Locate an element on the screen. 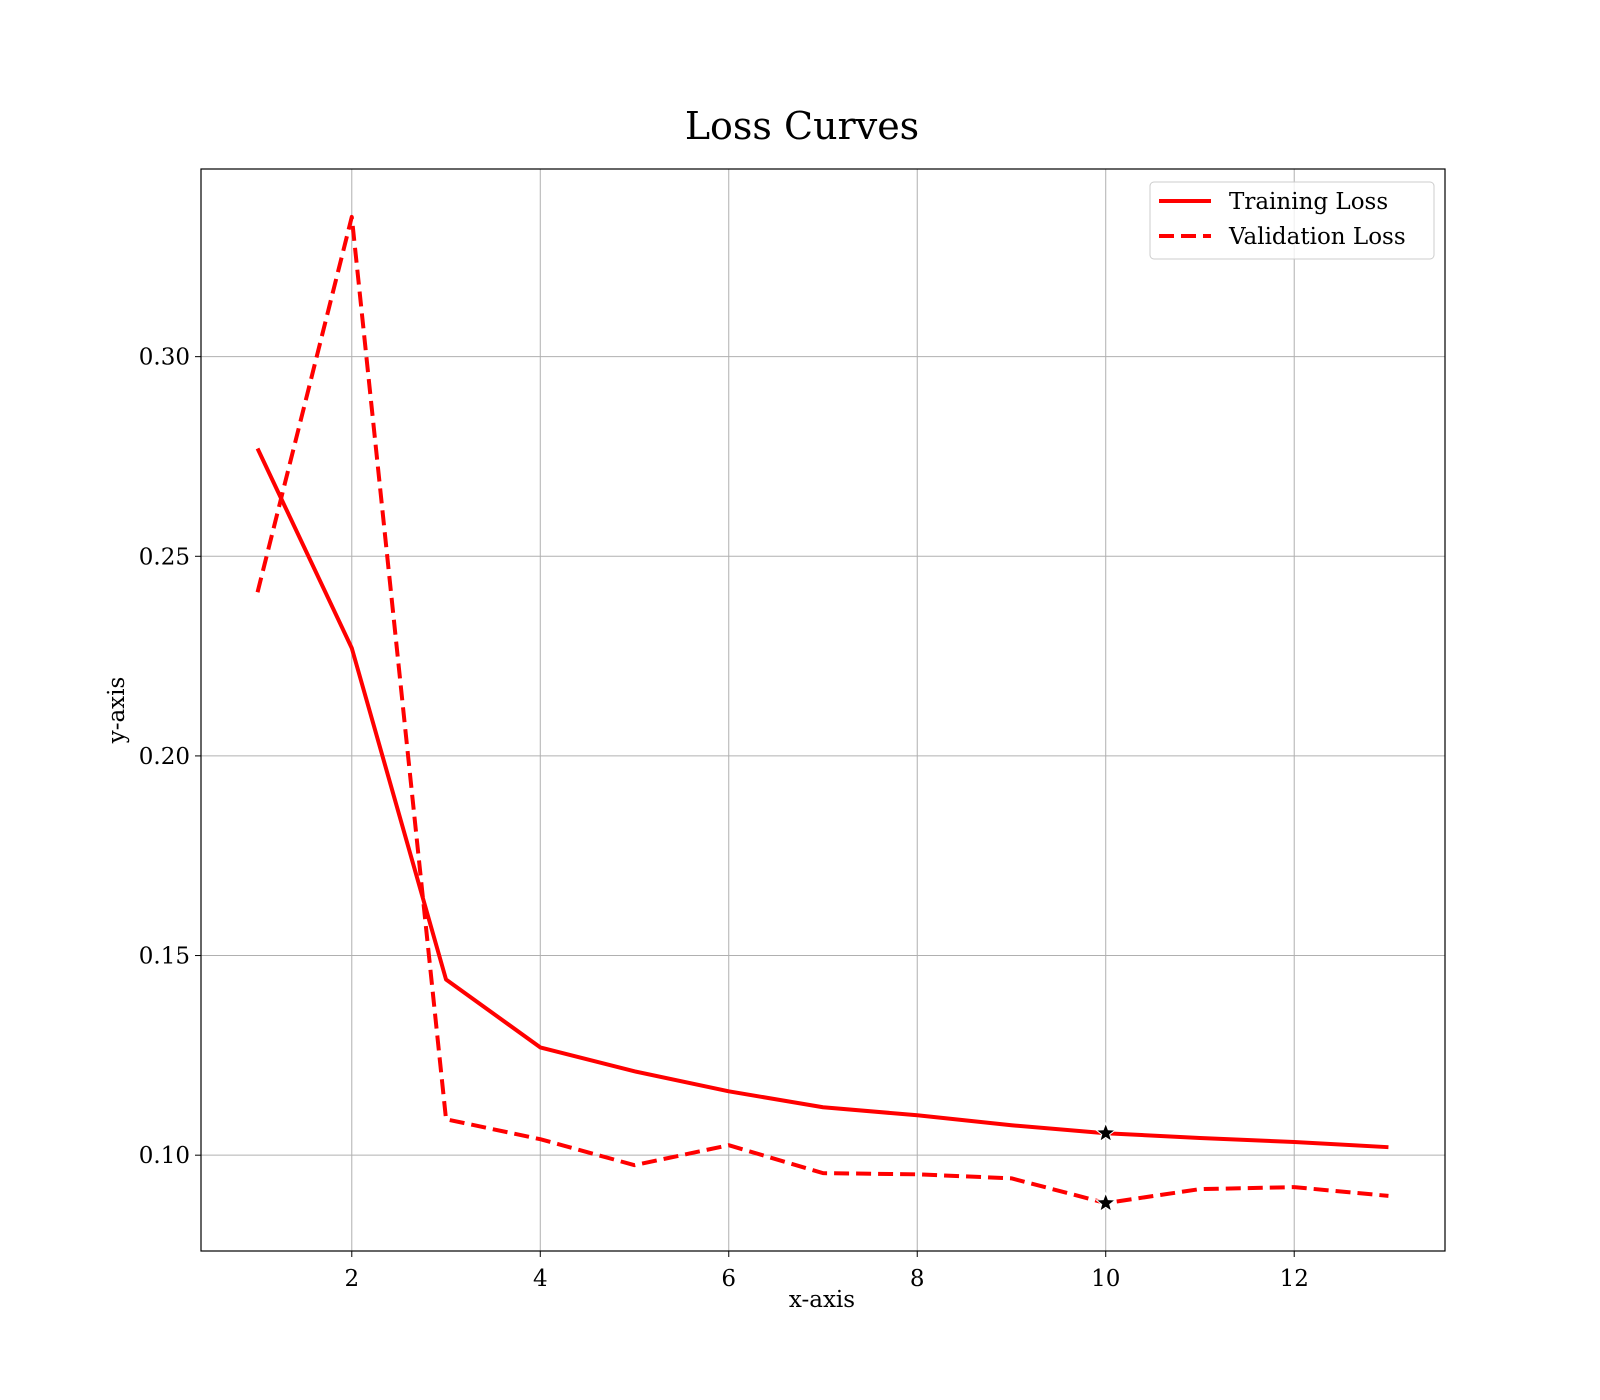 The image size is (1600, 1400). x-axis-label: x-axis is located at coordinates (822, 1300).